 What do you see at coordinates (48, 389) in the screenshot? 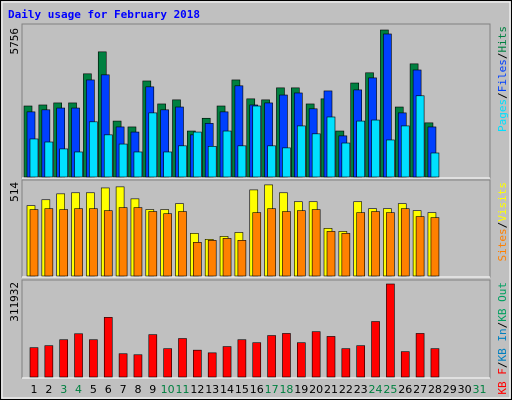
I see `x-tick-label: 2` at bounding box center [48, 389].